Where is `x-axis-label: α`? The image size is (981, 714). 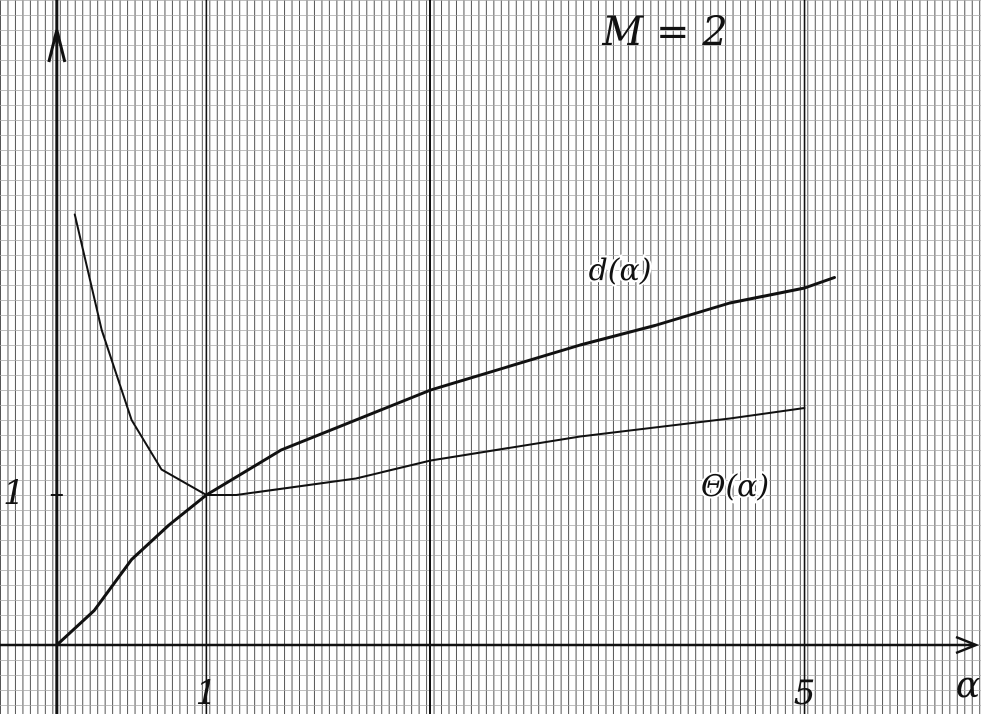
x-axis-label: α is located at coordinates (968, 685).